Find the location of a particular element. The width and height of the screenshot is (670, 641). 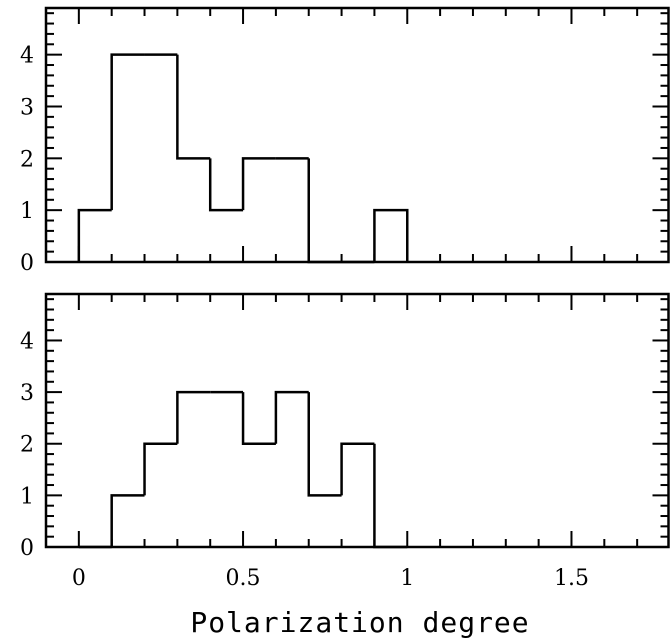

top-y-tick-label: 1 is located at coordinates (27, 211).